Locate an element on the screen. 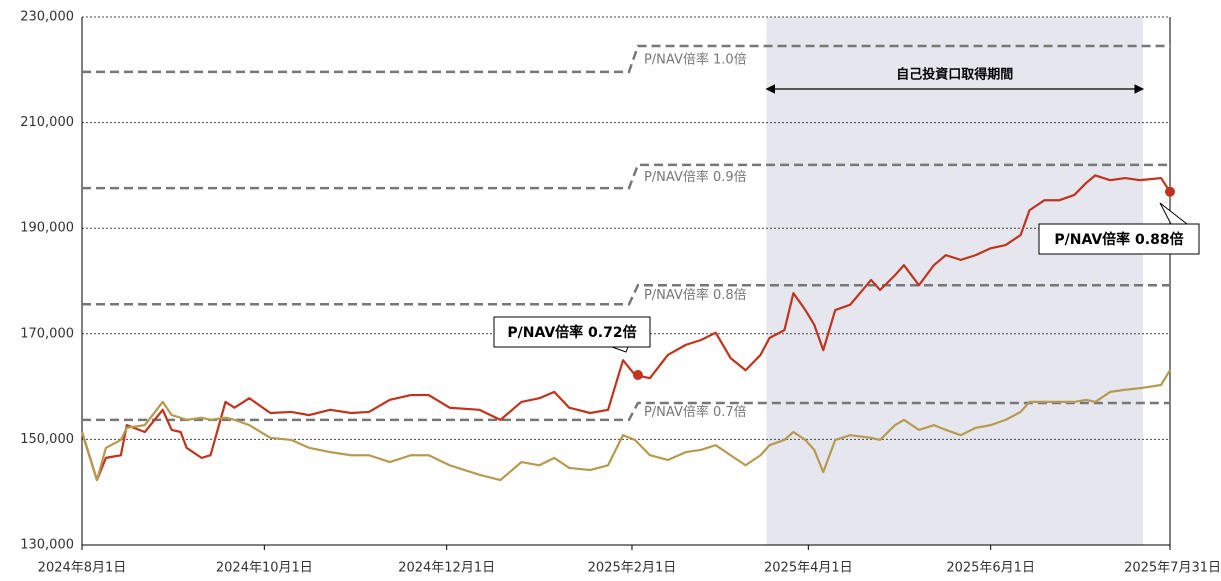  x-tick-label: 2024年8月1日 is located at coordinates (82, 568).